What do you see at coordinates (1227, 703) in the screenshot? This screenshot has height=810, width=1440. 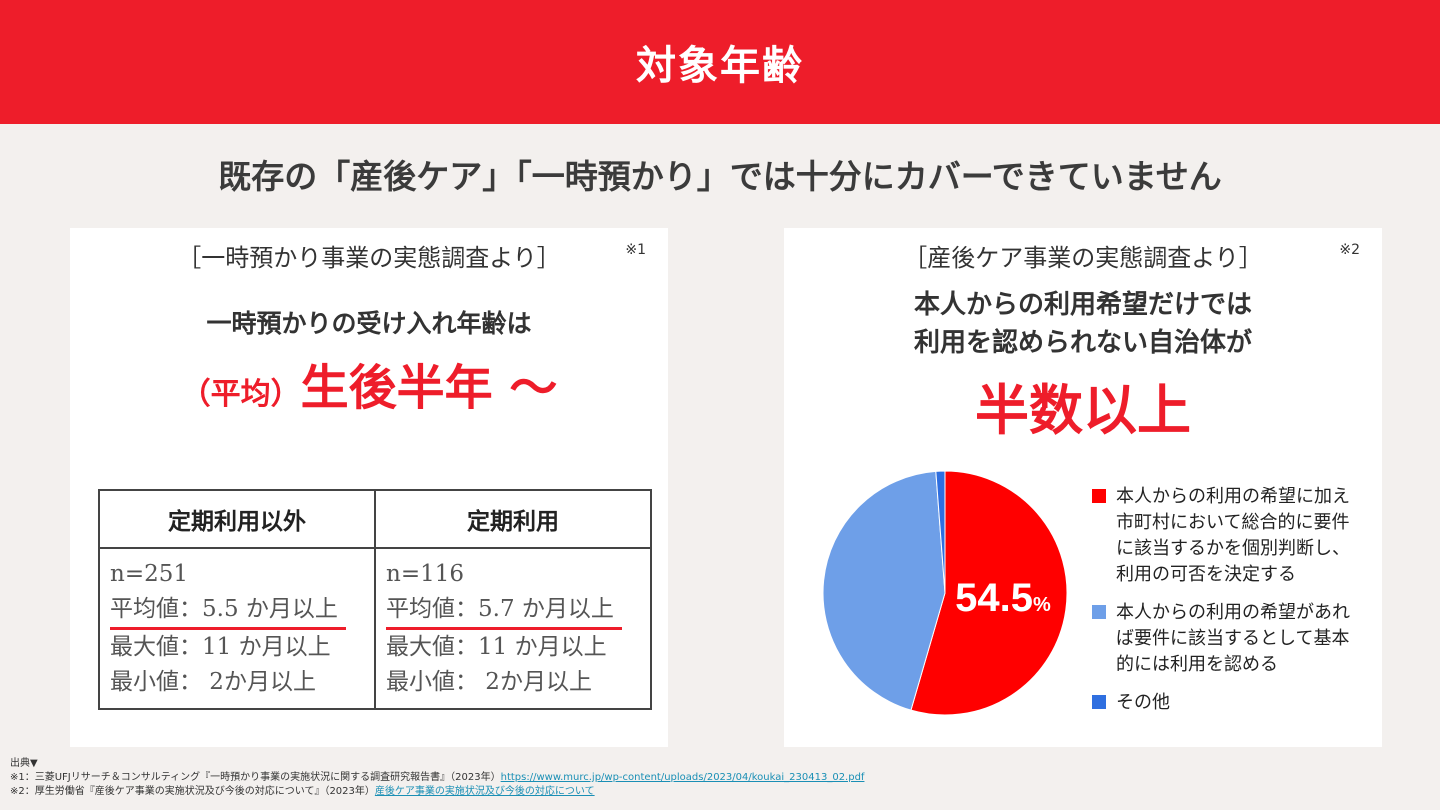 I see `legend-item: その他` at bounding box center [1227, 703].